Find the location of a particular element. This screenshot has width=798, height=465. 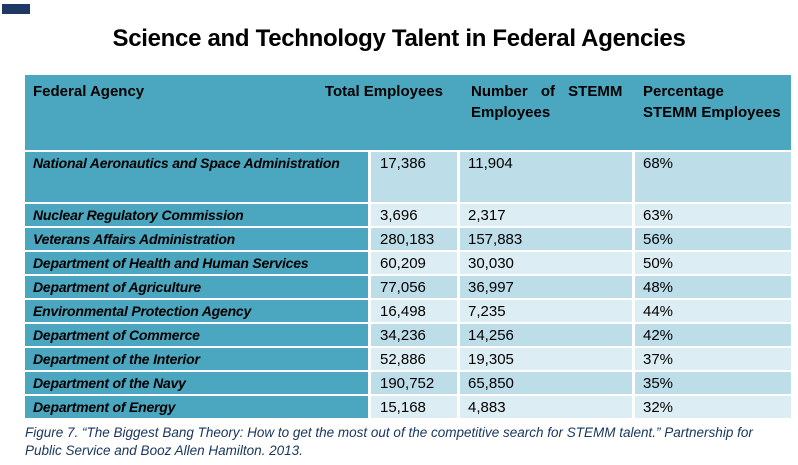

total-employees-cell: 3,696 is located at coordinates (414, 215).